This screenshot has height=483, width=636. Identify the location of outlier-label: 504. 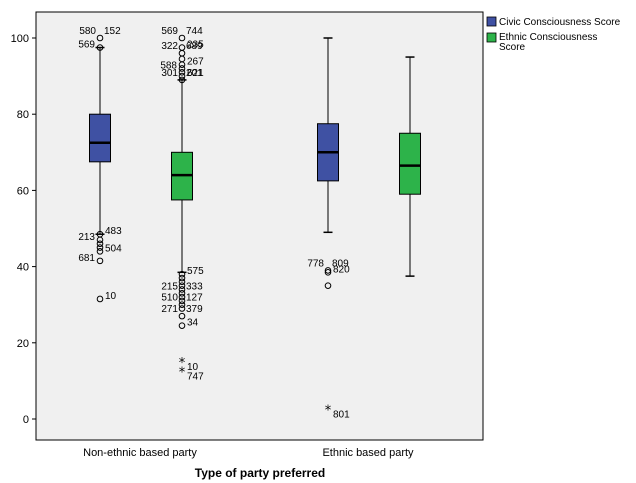
(113, 248).